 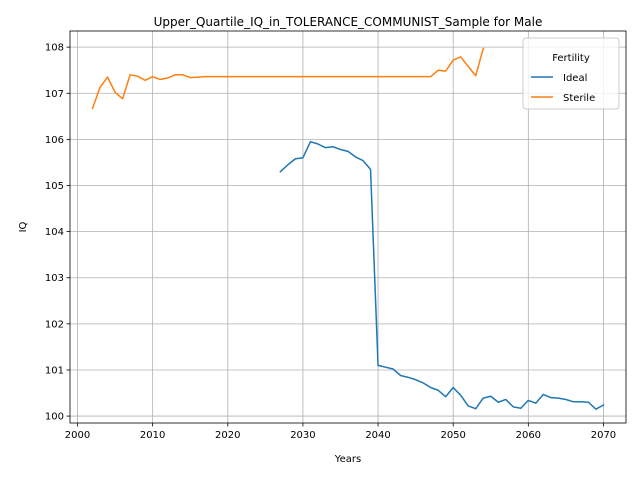 What do you see at coordinates (54, 232) in the screenshot?
I see `y-tick-label: 104` at bounding box center [54, 232].